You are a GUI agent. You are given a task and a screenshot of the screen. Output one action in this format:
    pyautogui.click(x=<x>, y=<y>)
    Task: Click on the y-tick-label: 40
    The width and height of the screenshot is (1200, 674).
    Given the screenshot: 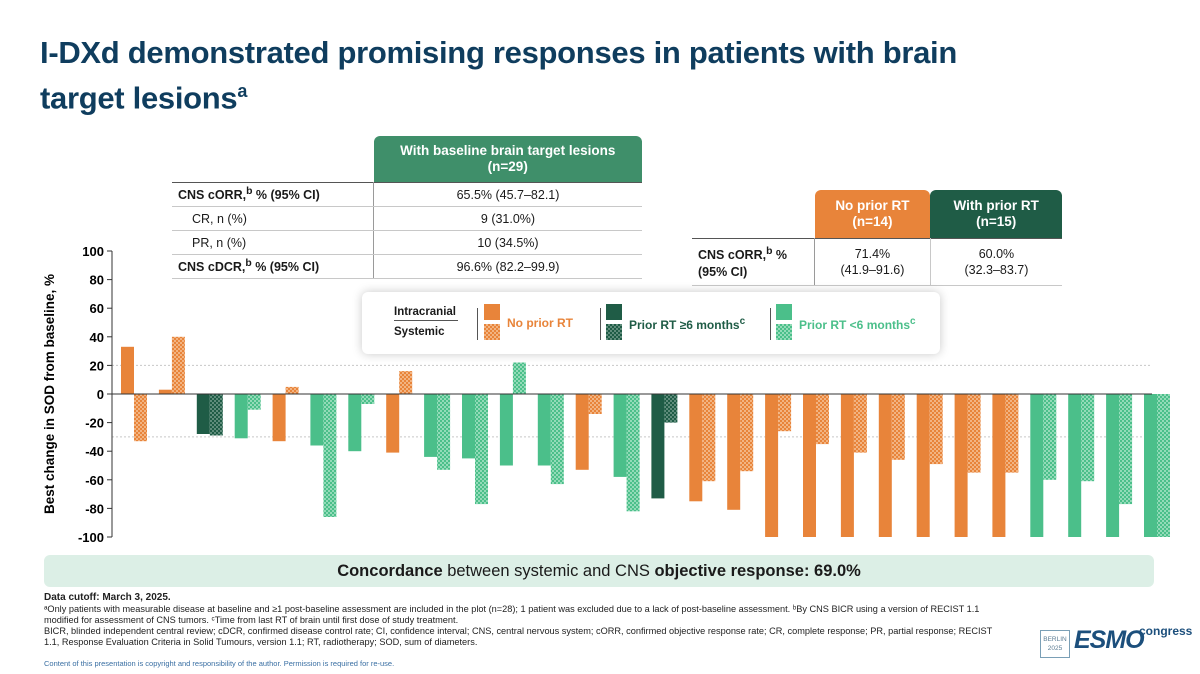 What is the action you would take?
    pyautogui.click(x=97, y=337)
    